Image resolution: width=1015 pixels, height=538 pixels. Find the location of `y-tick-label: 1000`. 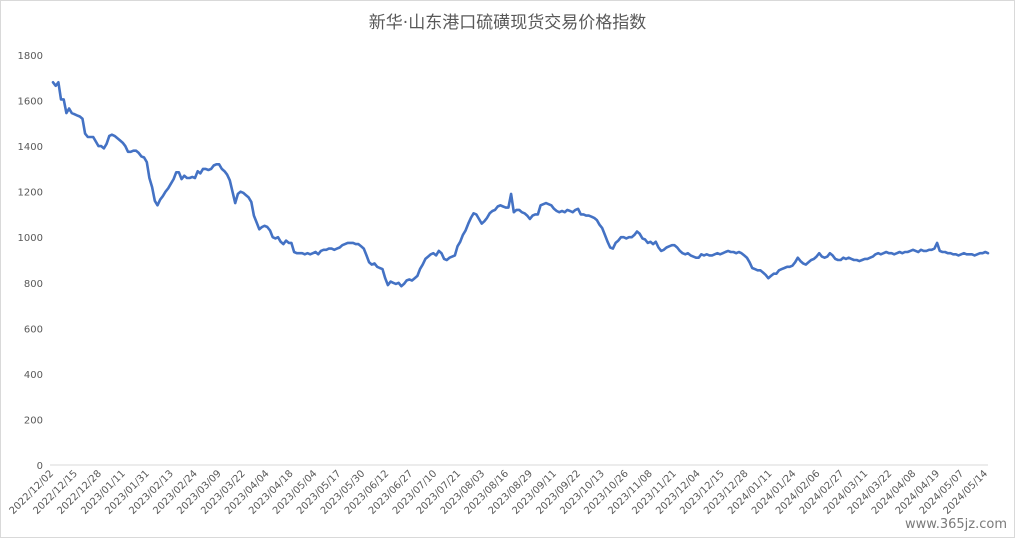

y-tick-label: 1000 is located at coordinates (30, 238).